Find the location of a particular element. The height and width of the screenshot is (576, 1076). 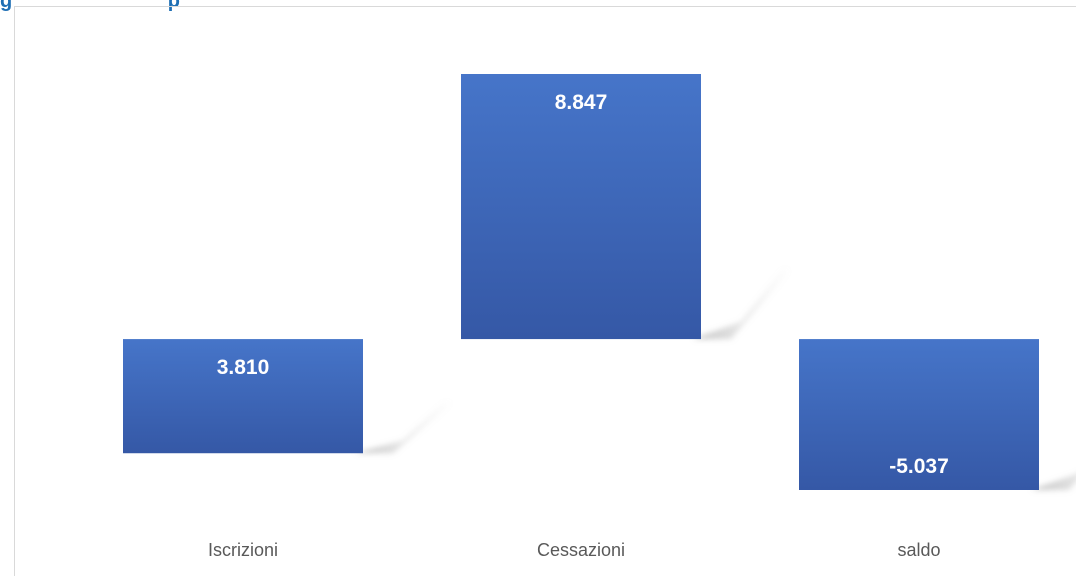

bar-iscrizioni is located at coordinates (243, 396).